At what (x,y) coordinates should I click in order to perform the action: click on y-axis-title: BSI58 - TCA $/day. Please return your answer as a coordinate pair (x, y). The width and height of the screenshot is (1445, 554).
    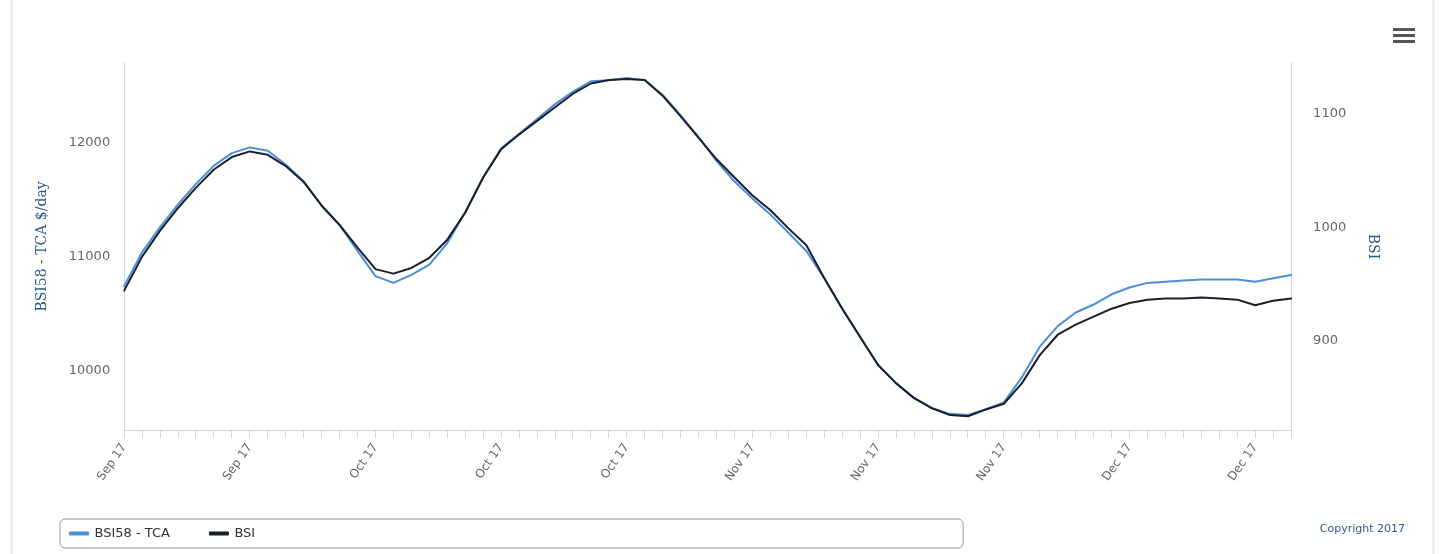
    Looking at the image, I should click on (41, 246).